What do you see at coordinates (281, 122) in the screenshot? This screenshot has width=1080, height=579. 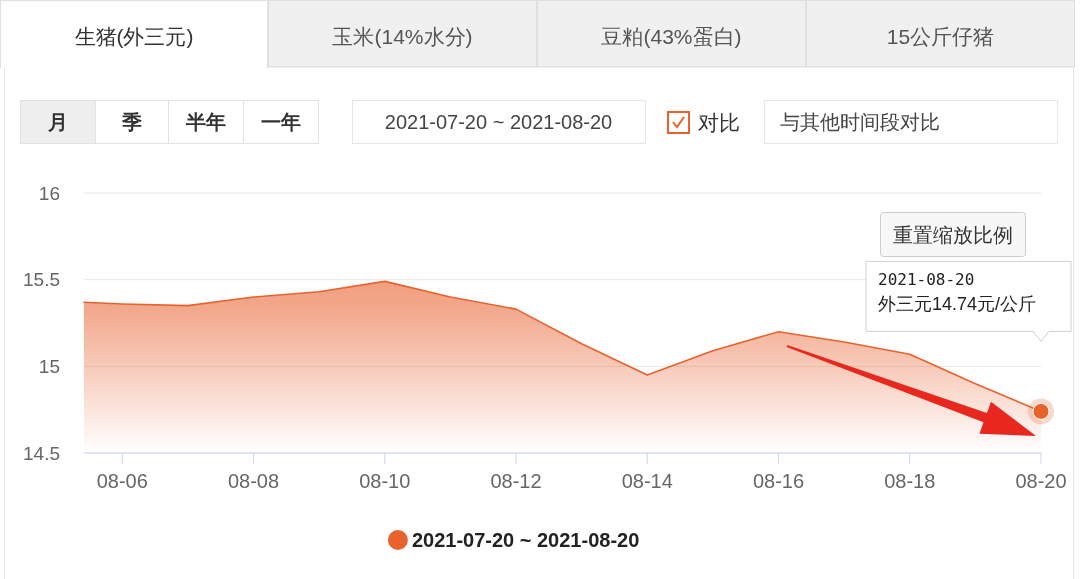 I see `toggle-button: 一年` at bounding box center [281, 122].